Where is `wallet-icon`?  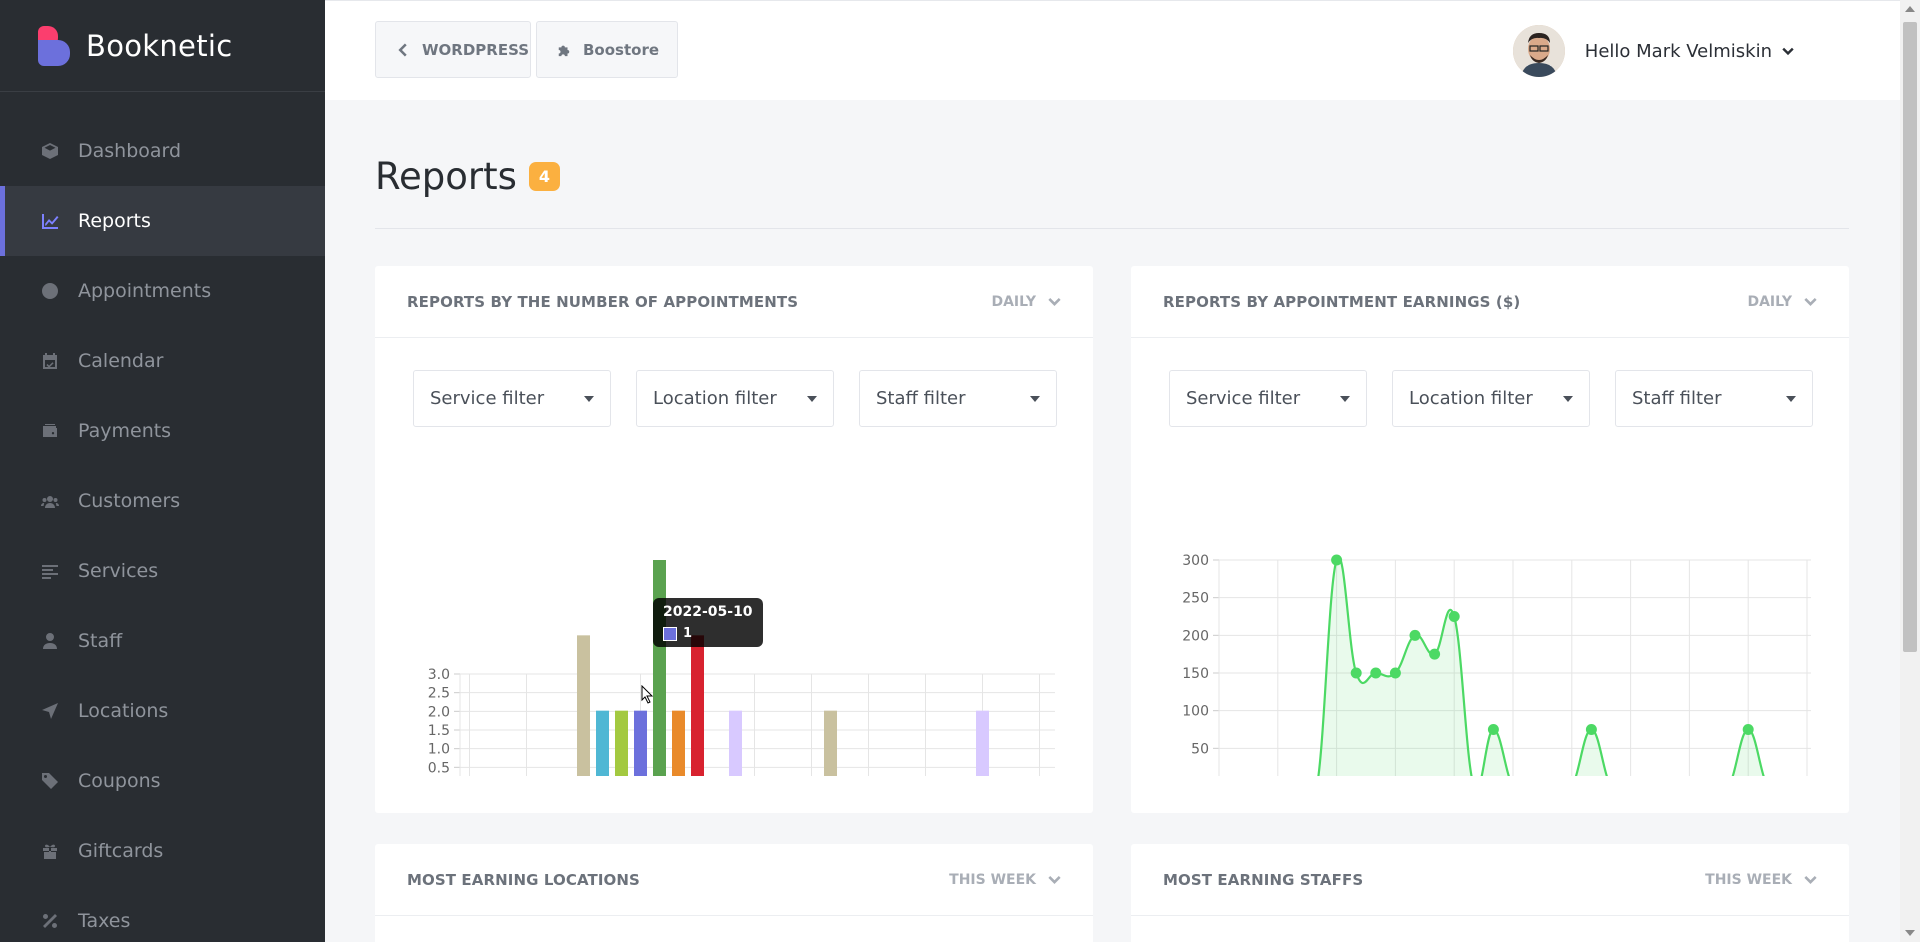 wallet-icon is located at coordinates (50, 431).